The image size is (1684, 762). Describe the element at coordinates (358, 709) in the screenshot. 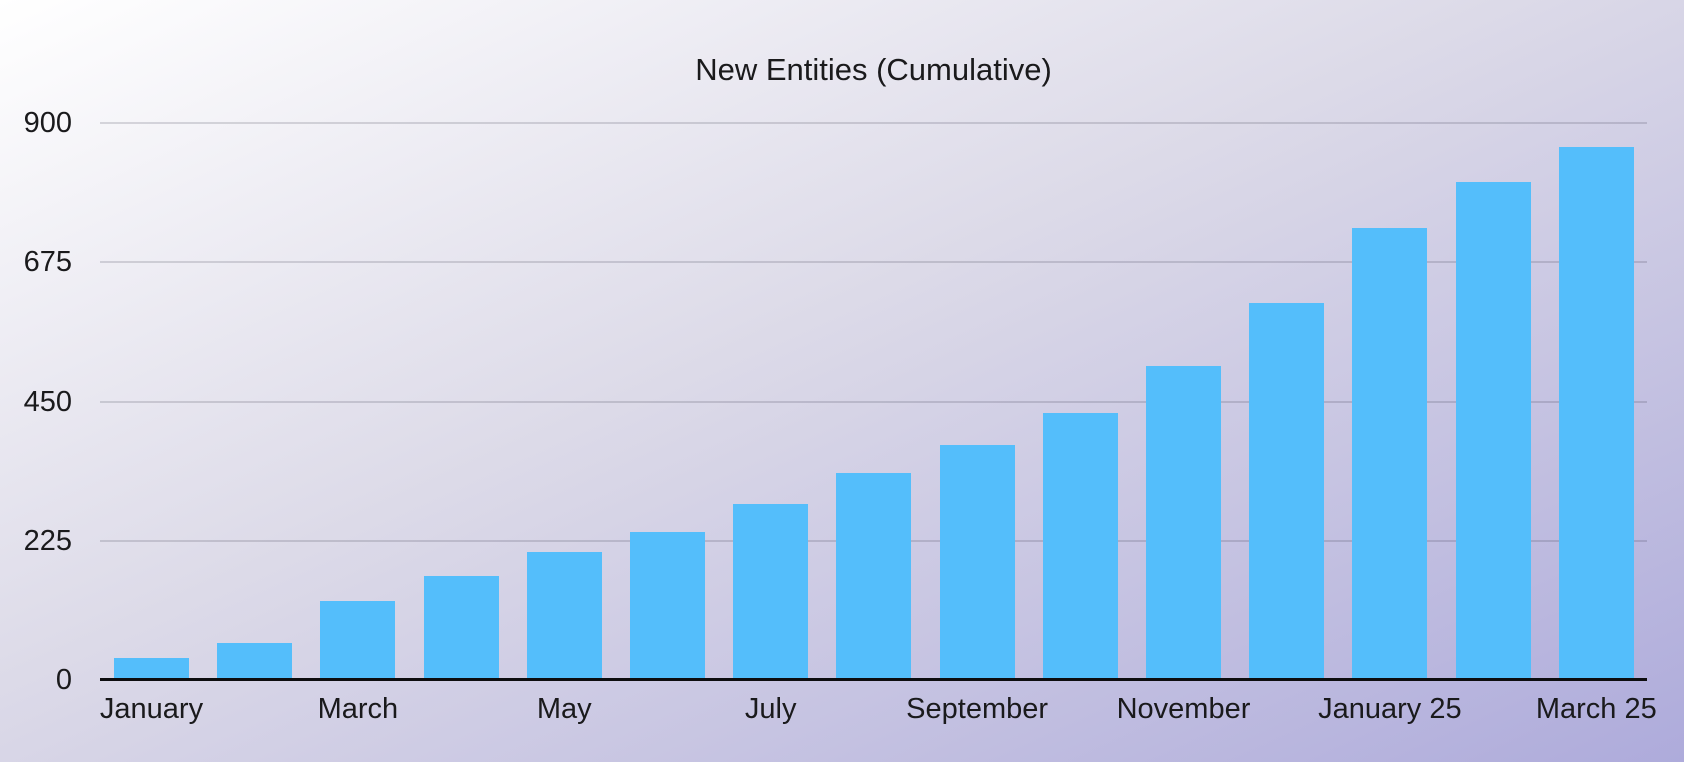

I see `x-tick-label-march: March` at that location.